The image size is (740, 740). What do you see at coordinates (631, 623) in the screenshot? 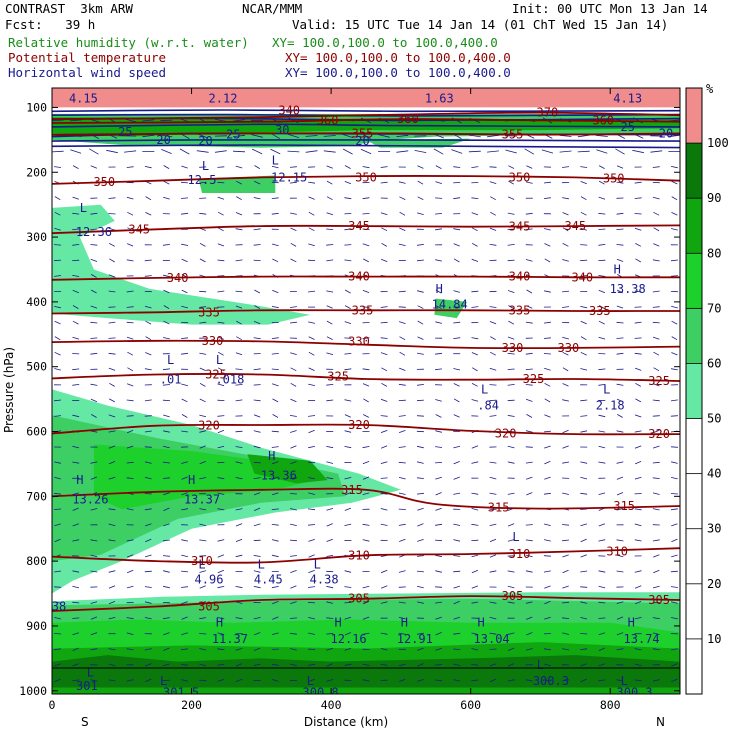
I see `contour-label-97: H` at bounding box center [631, 623].